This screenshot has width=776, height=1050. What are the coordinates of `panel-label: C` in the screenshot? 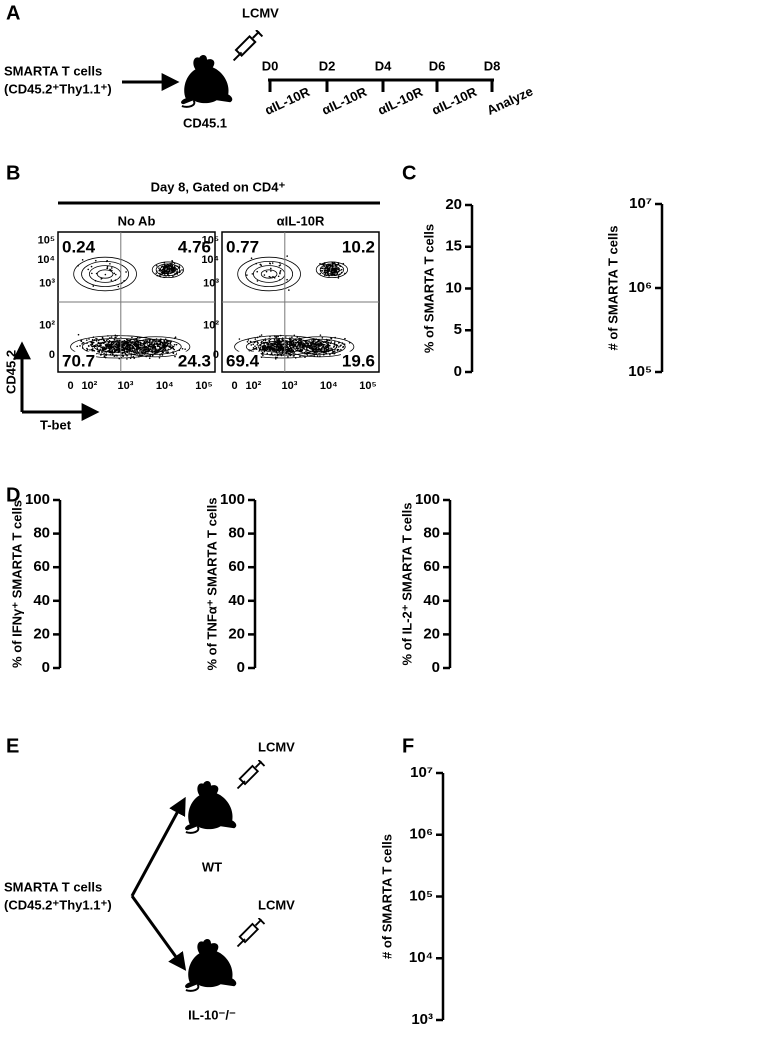 It's located at (409, 173).